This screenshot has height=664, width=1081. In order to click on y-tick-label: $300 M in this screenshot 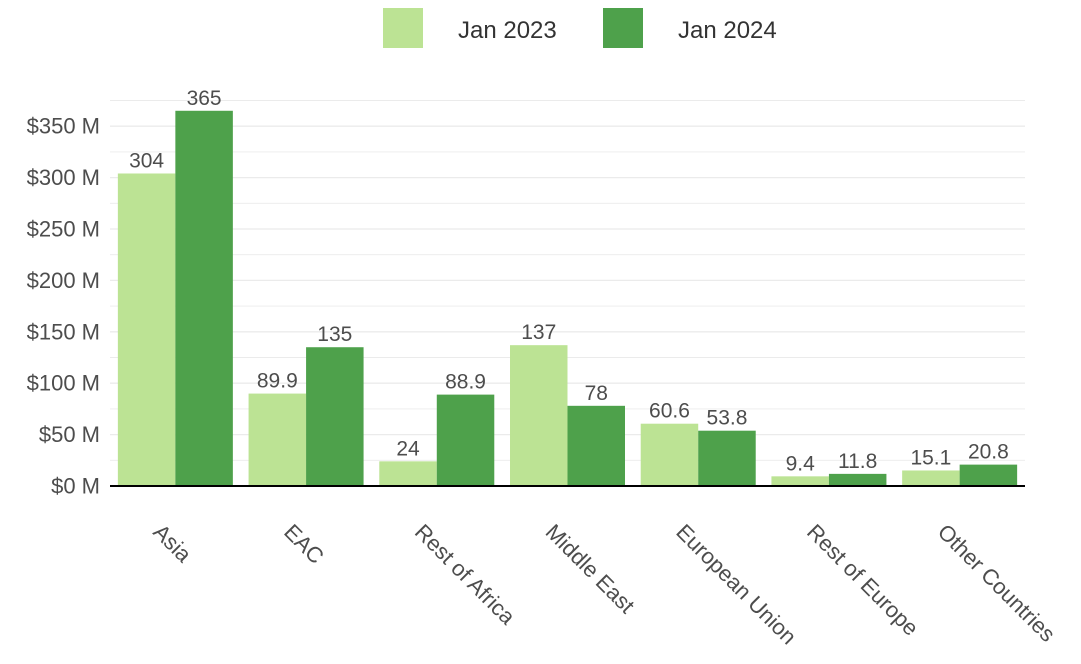, I will do `click(63, 177)`.